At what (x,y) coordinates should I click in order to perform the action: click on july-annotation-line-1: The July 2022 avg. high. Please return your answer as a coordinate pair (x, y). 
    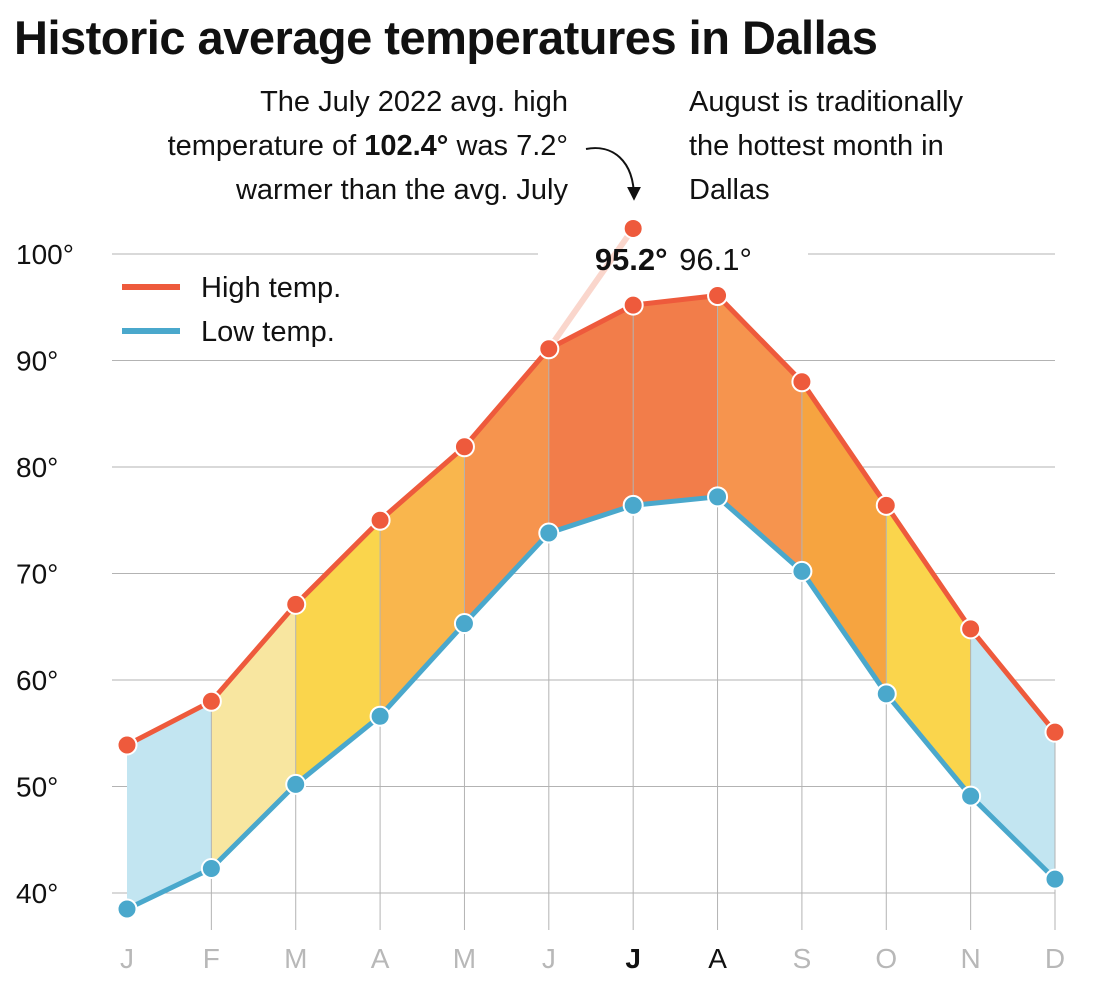
    Looking at the image, I should click on (414, 102).